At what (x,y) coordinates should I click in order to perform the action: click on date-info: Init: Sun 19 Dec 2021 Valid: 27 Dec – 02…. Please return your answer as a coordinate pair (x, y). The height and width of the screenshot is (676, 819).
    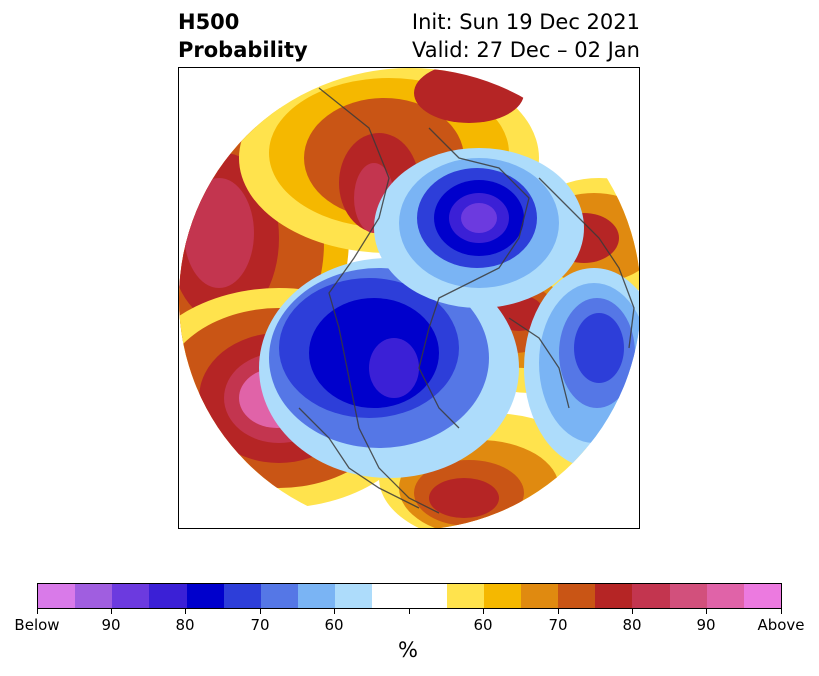
    Looking at the image, I should click on (526, 36).